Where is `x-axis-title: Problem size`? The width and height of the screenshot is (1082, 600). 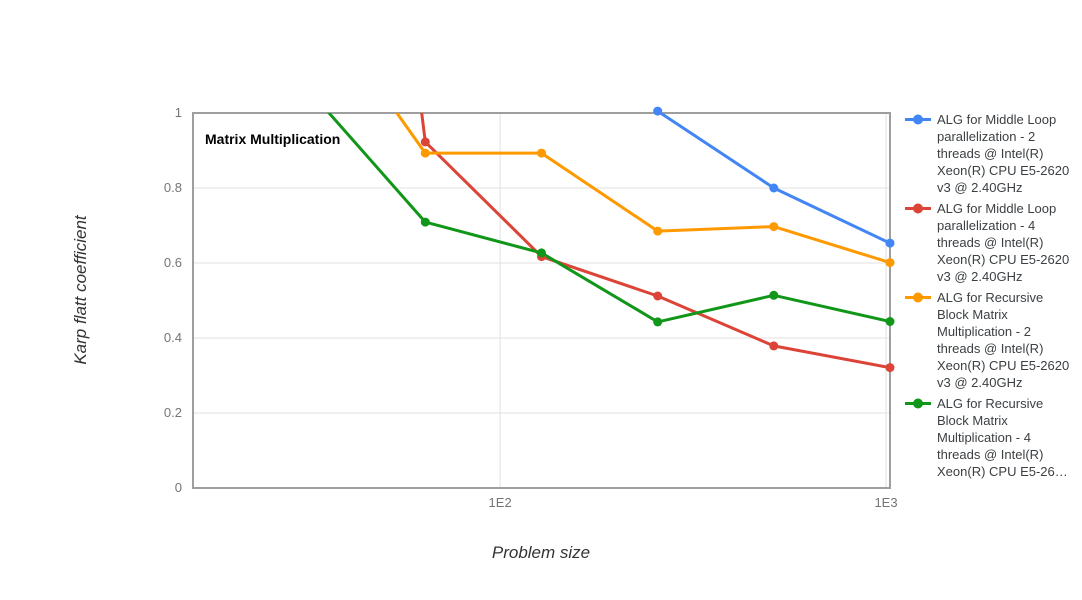
x-axis-title: Problem size is located at coordinates (541, 552).